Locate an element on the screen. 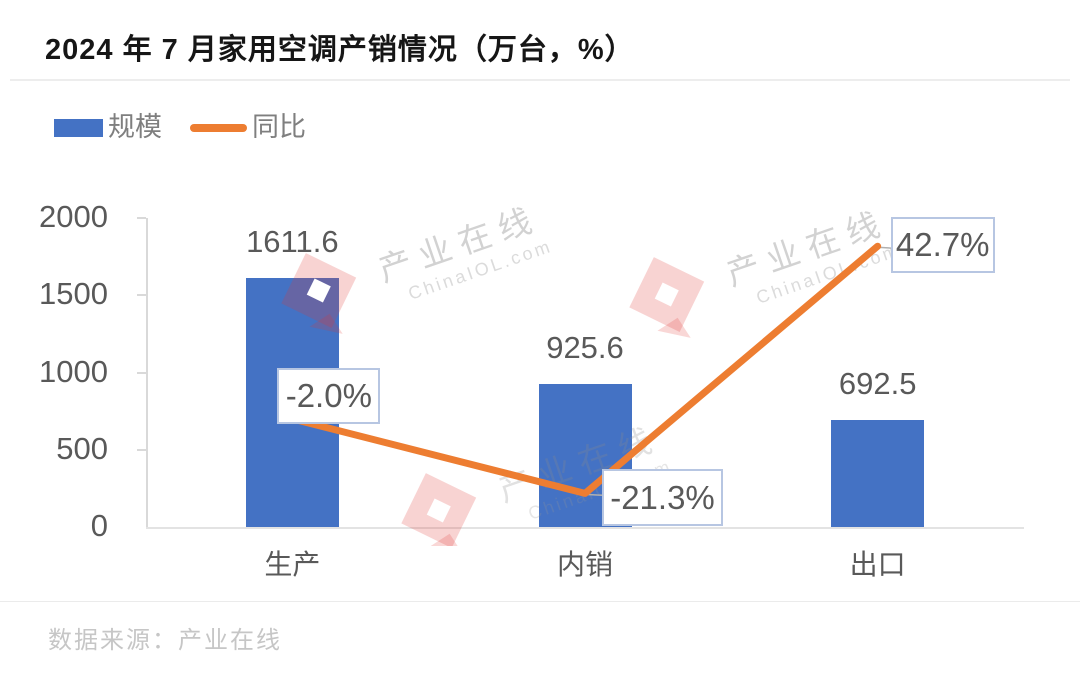 Image resolution: width=1080 pixels, height=688 pixels. title-divider is located at coordinates (540, 80).